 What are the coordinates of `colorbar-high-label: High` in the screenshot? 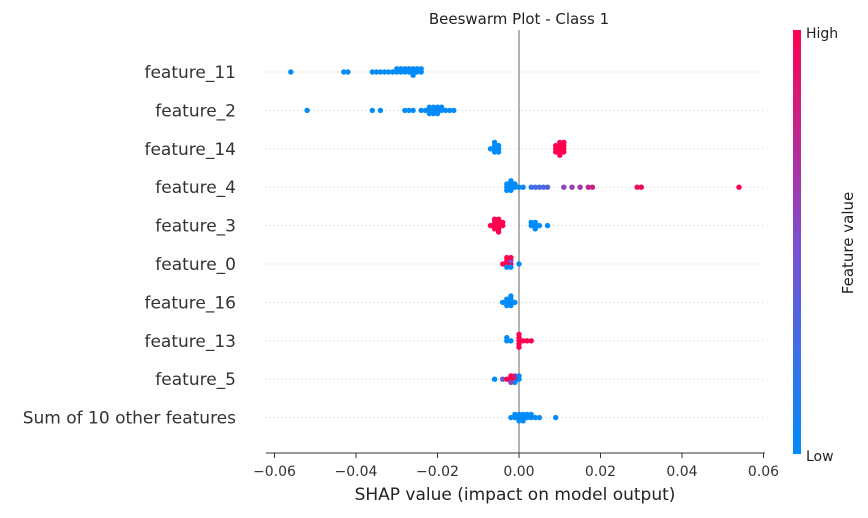 It's located at (822, 34).